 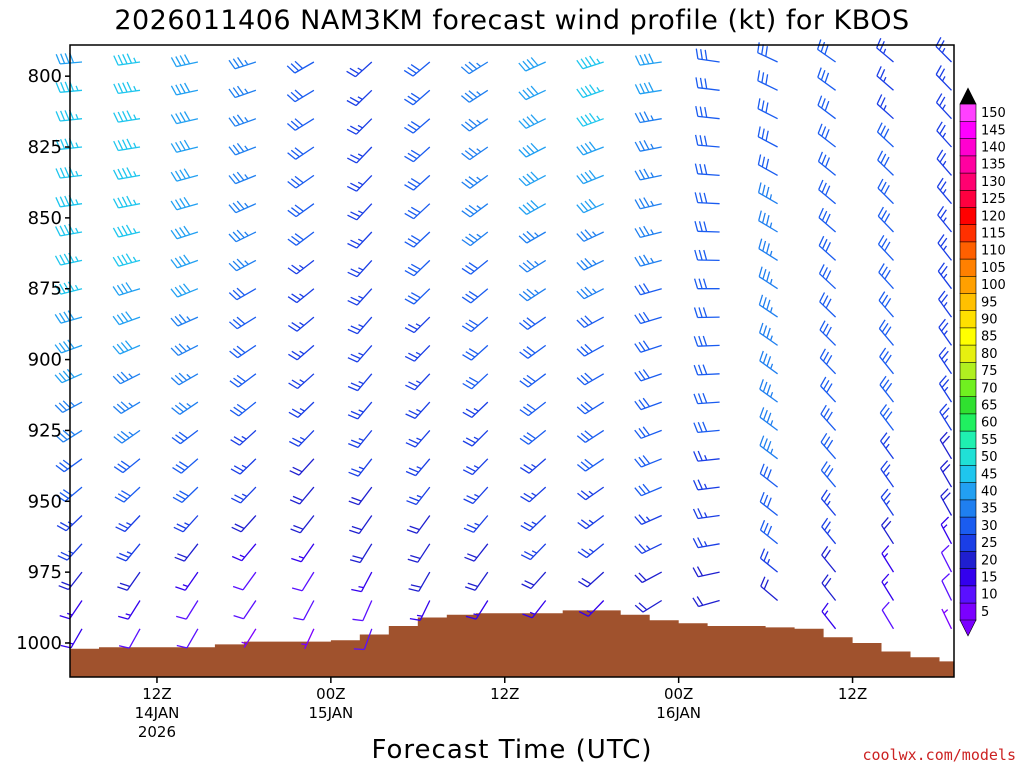 I want to click on y-axis: 800 825 850 875 900 925 950 975 1000, so click(x=43, y=360).